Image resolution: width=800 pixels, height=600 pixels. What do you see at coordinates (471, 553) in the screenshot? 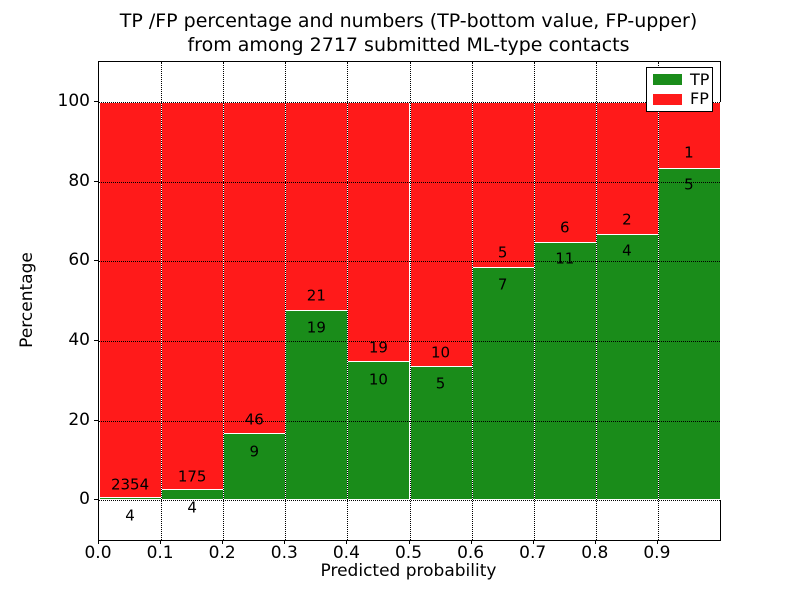
I see `x-tick-label: 0.6` at bounding box center [471, 553].